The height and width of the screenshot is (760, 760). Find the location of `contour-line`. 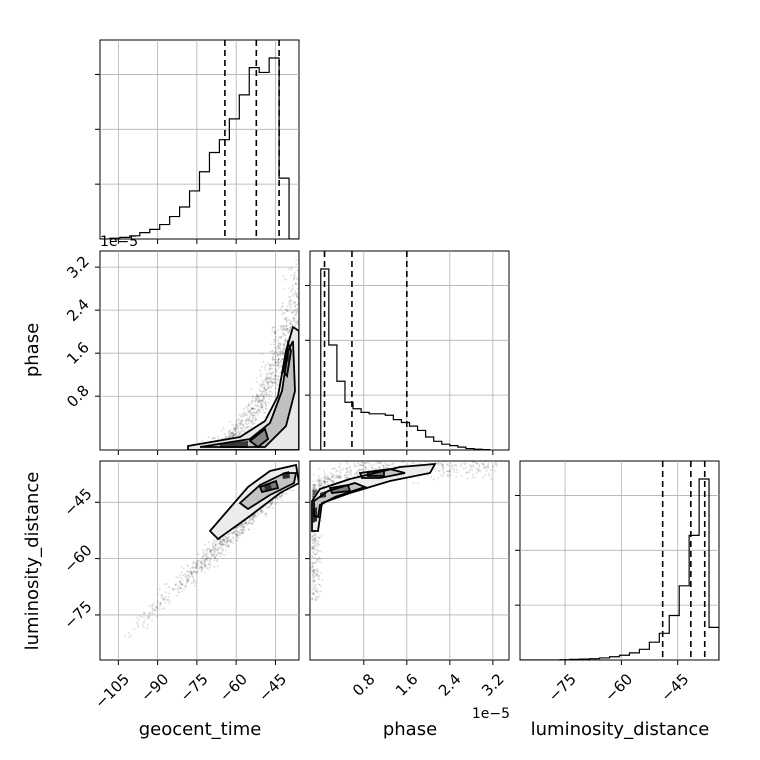

contour-line is located at coordinates (259, 438).